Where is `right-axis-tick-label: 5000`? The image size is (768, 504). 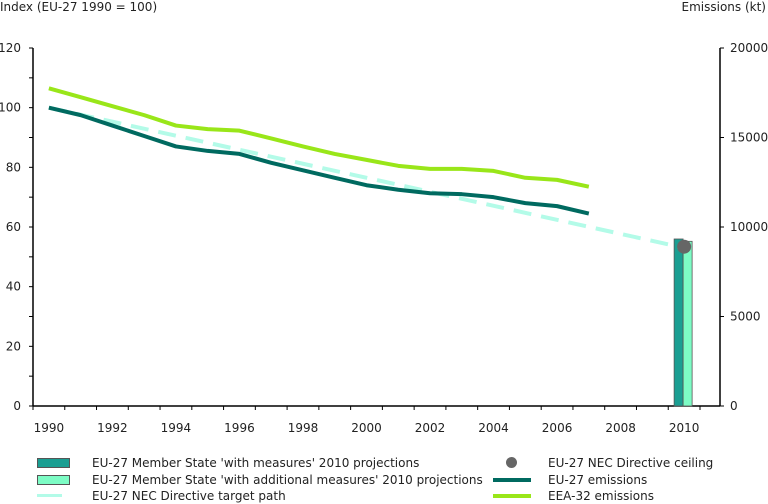 right-axis-tick-label: 5000 is located at coordinates (745, 317).